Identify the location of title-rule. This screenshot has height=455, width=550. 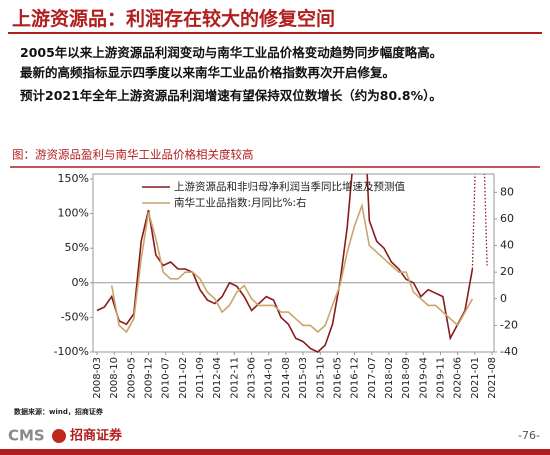
(275, 33).